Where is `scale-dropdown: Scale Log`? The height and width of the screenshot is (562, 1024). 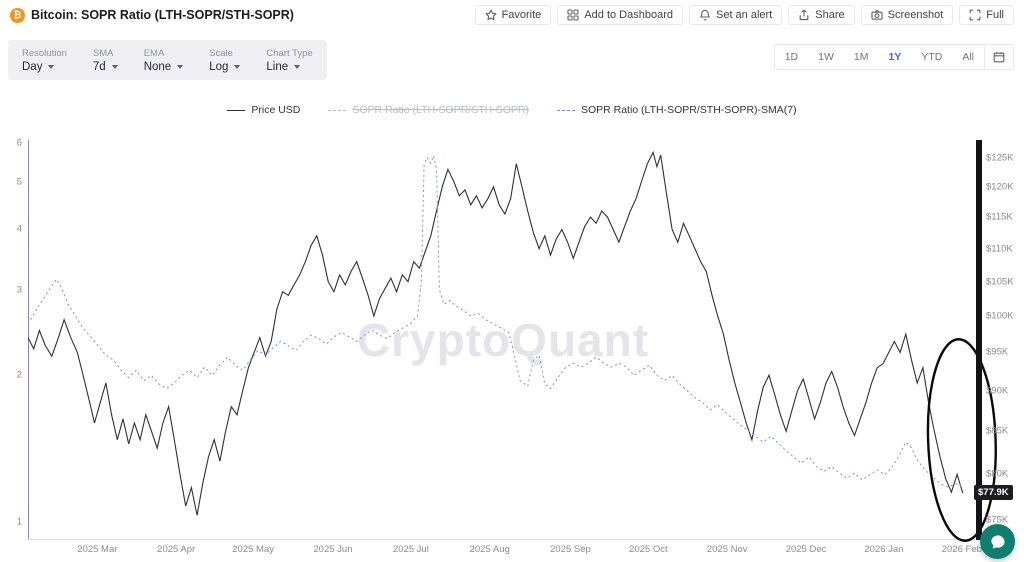
scale-dropdown: Scale Log is located at coordinates (225, 60).